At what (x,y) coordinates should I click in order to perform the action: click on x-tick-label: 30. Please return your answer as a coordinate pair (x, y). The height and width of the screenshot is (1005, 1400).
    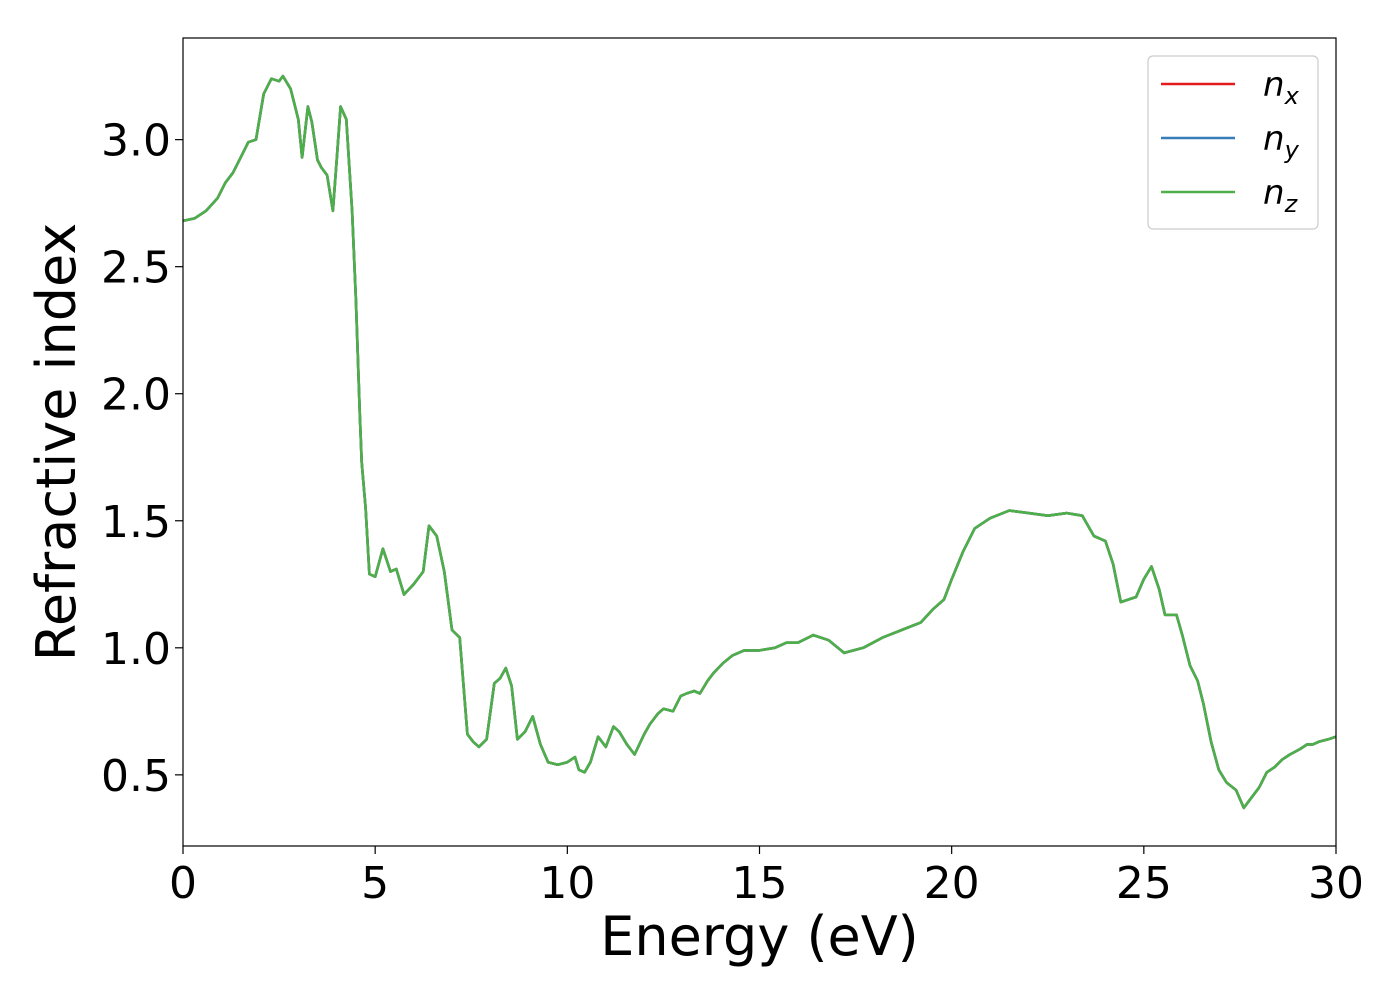
    Looking at the image, I should click on (1336, 883).